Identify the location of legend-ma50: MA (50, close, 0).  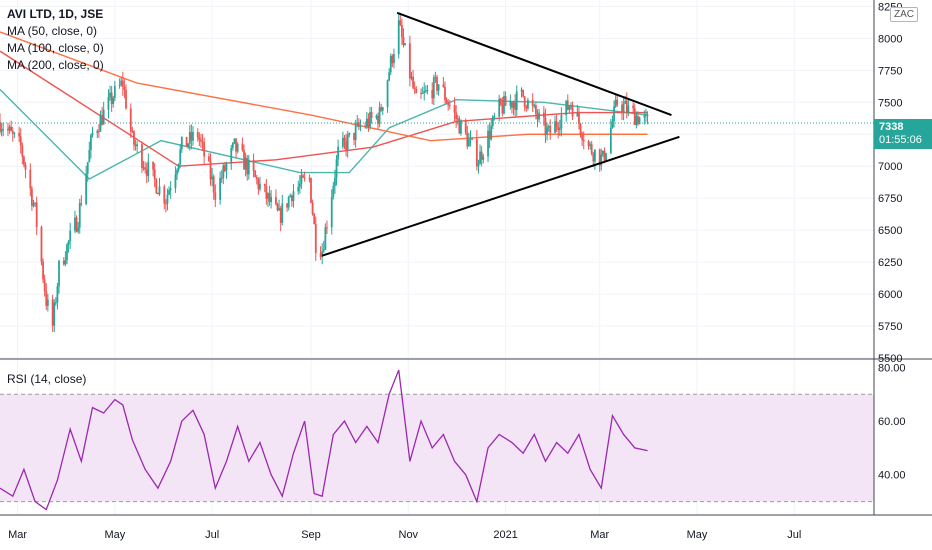
(52, 31).